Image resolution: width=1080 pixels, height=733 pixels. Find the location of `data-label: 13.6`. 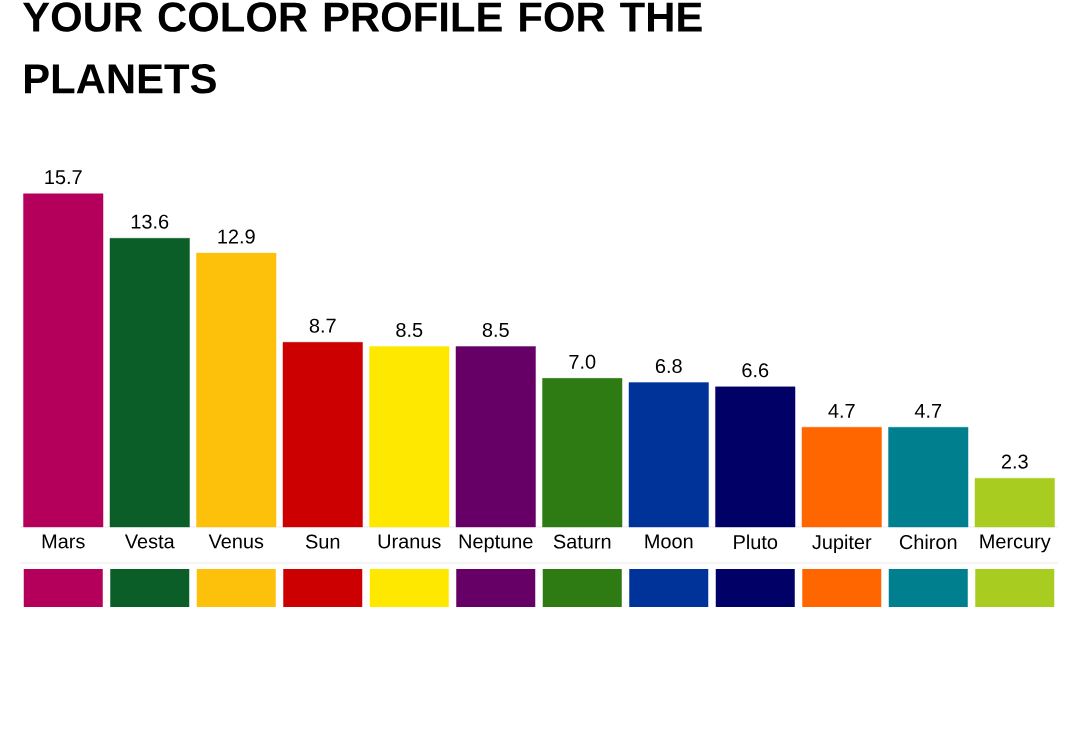

data-label: 13.6 is located at coordinates (150, 221).